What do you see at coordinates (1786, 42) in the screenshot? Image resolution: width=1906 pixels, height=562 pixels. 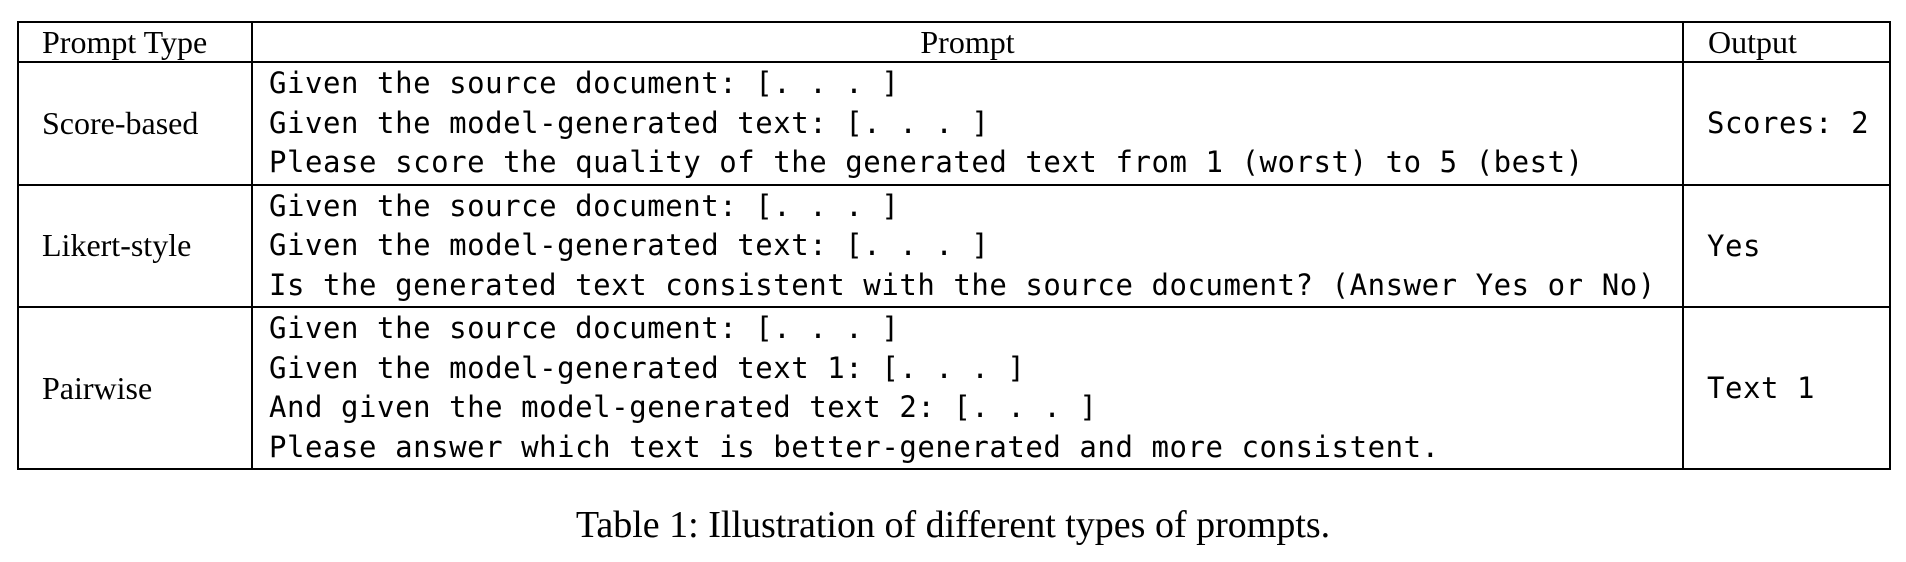 I see `header-output: Output` at bounding box center [1786, 42].